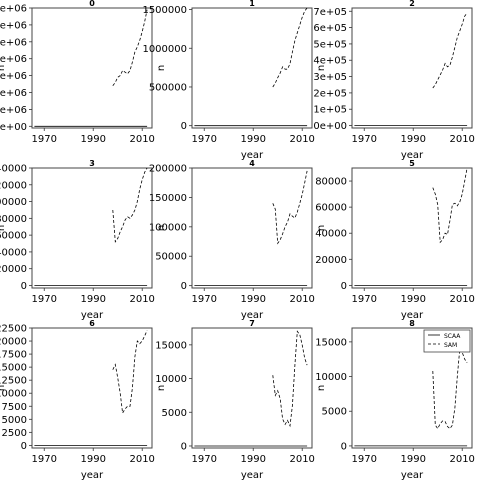 The image size is (480, 480). Describe the element at coordinates (13, 236) in the screenshot. I see `y-tick-label: 60000` at that location.